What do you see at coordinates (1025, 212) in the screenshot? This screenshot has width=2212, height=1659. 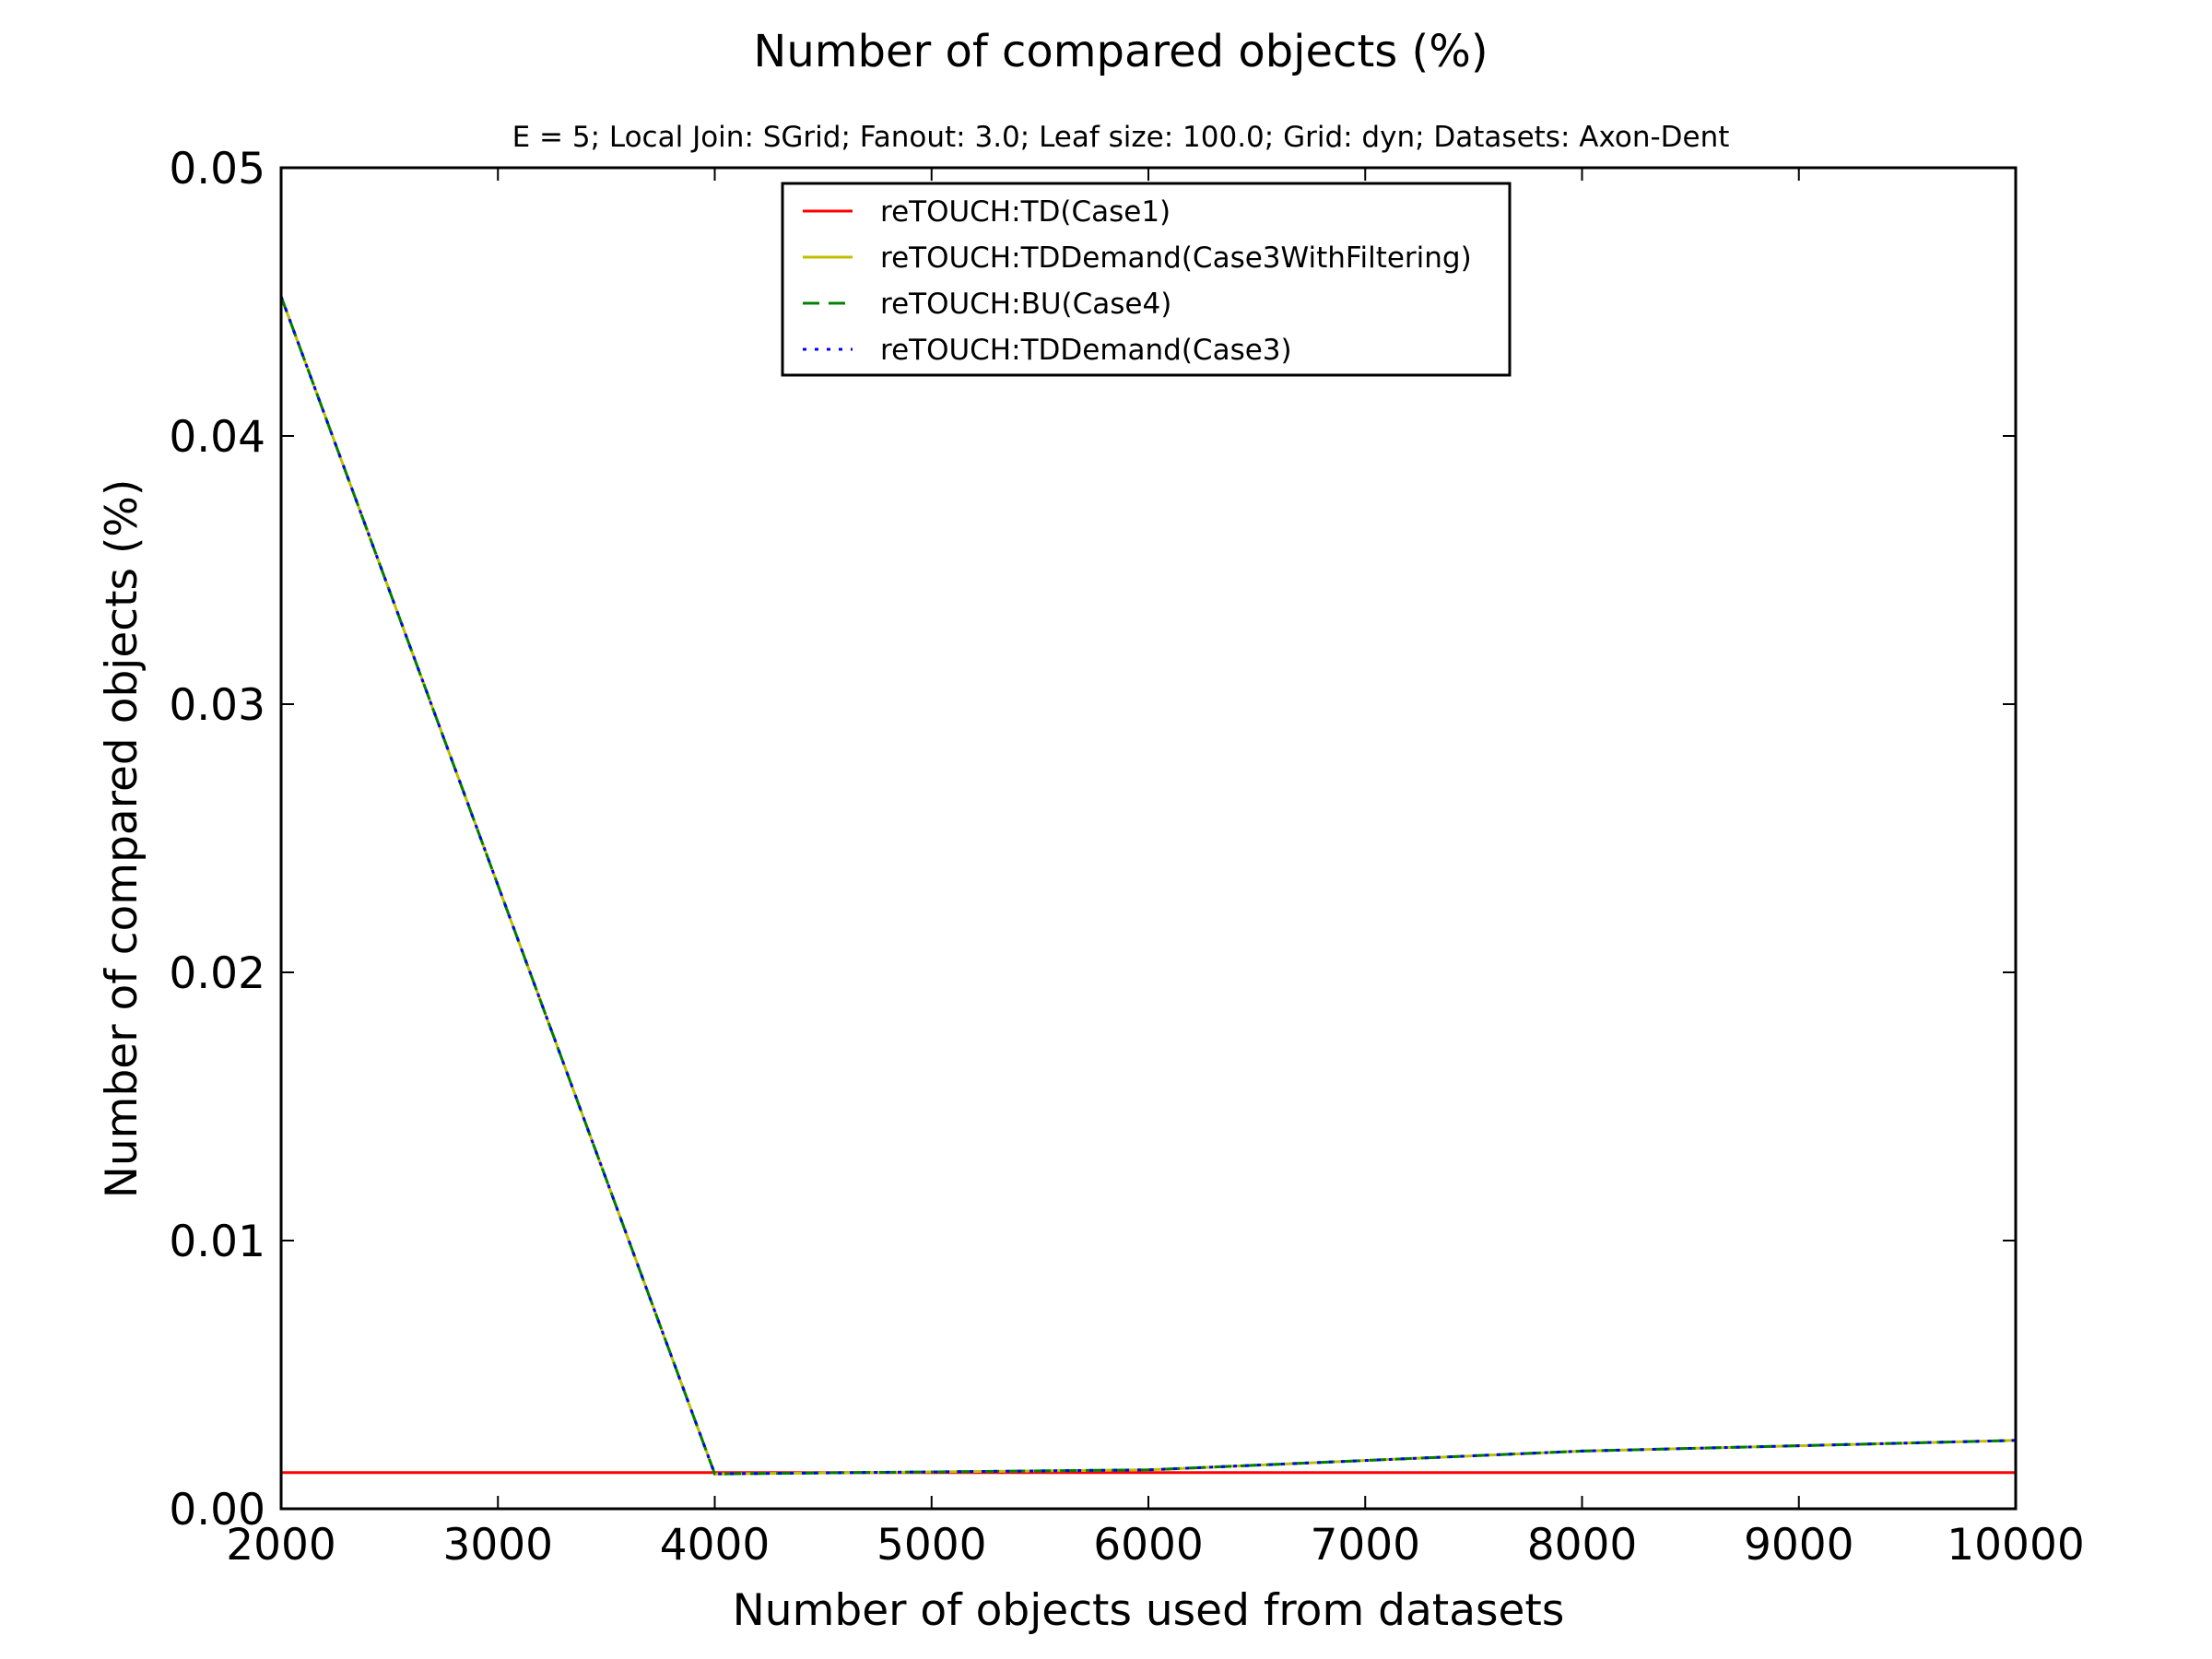 I see `legend-label: reTOUCH:TD(Case1)` at bounding box center [1025, 212].